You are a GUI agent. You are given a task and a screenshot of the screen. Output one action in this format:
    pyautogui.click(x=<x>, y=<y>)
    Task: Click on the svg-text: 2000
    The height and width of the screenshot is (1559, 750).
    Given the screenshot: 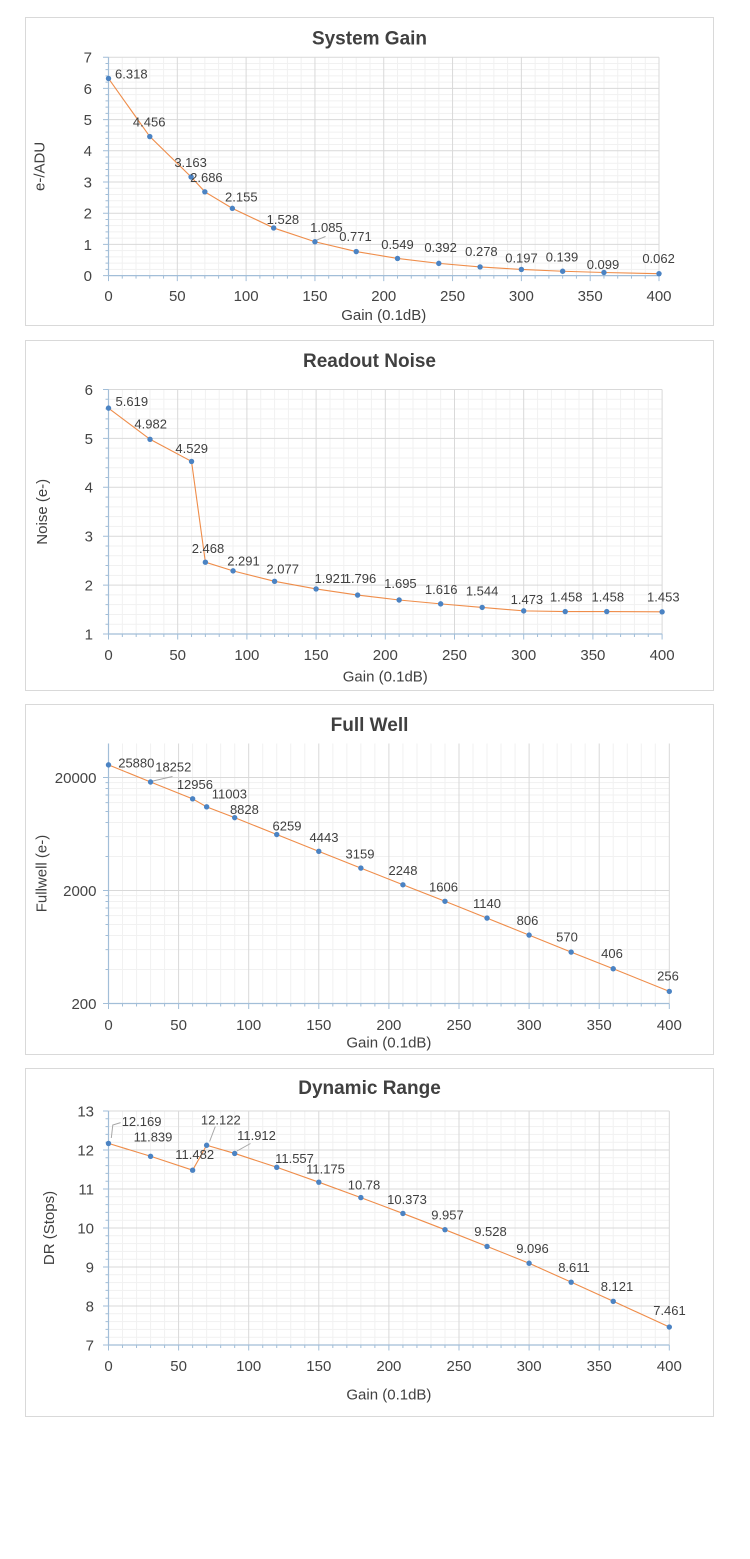 What is the action you would take?
    pyautogui.click(x=79, y=891)
    